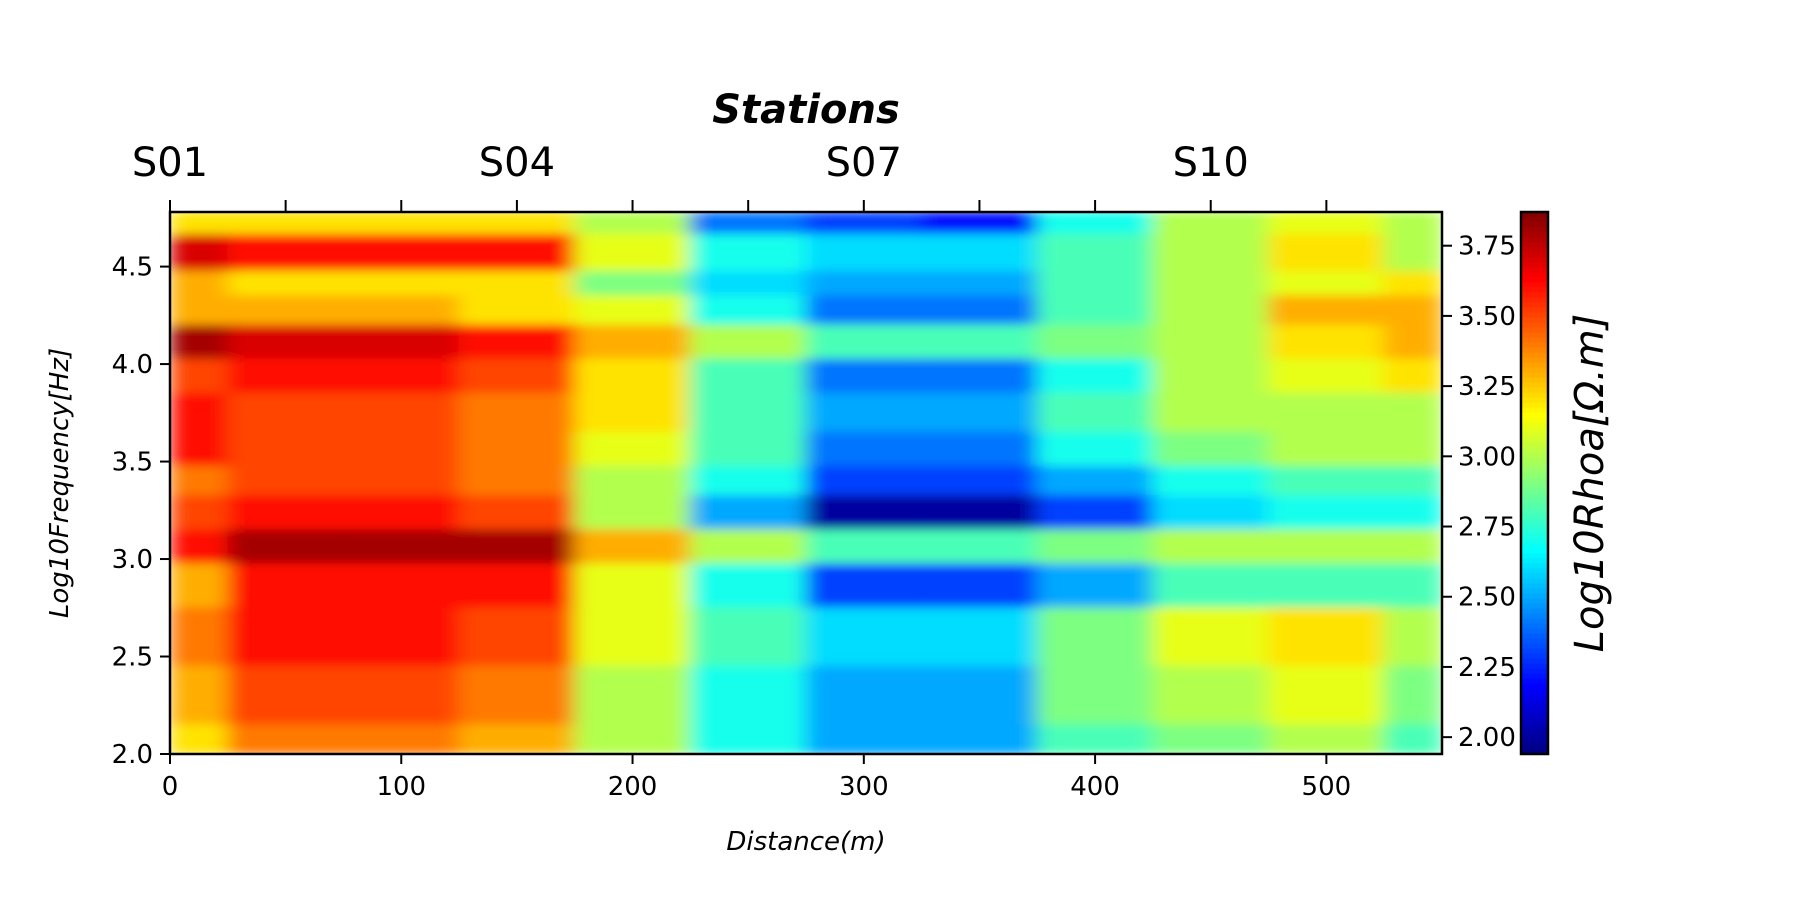 The height and width of the screenshot is (900, 1800). I want to click on x-tick-label: 100, so click(401, 787).